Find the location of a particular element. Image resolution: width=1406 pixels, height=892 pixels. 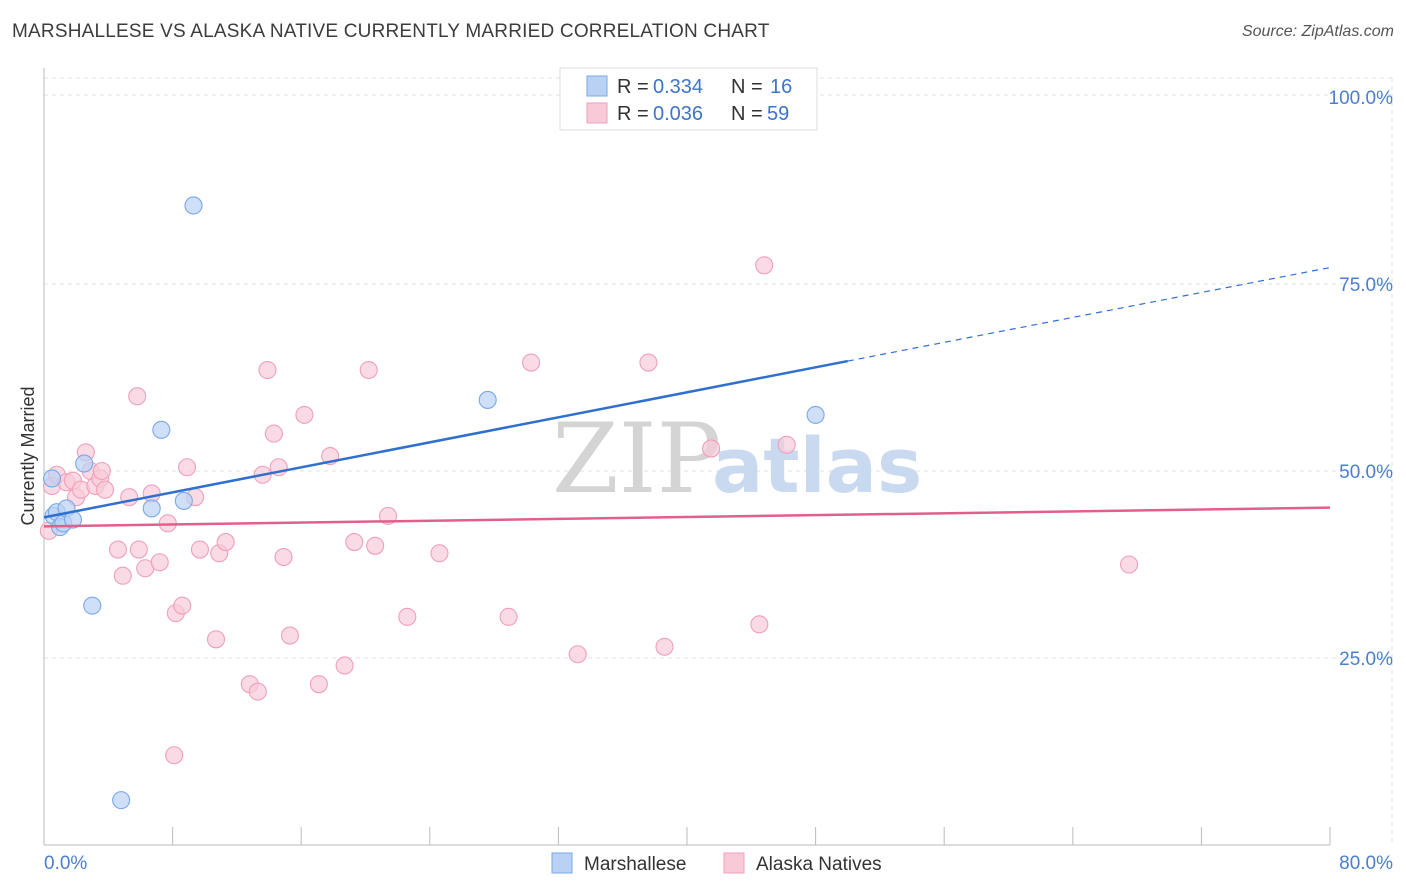

legend-n-label-1: N = is located at coordinates (747, 87).